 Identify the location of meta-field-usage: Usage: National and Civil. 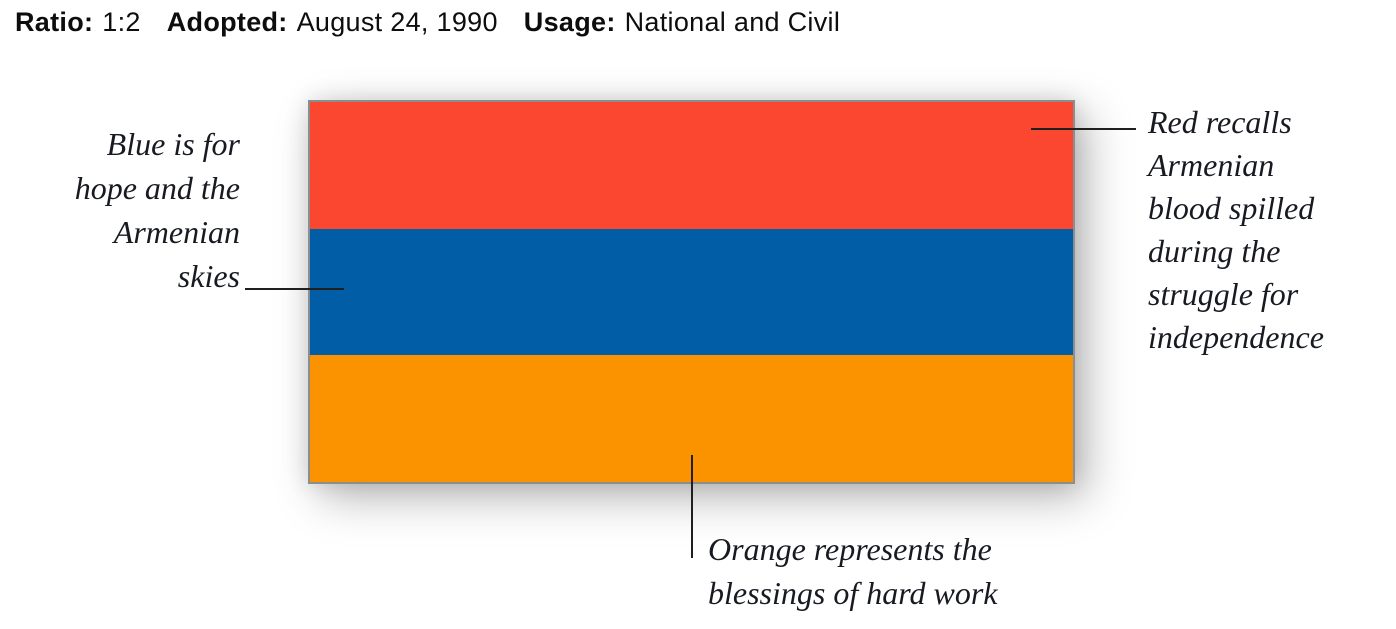
(682, 22).